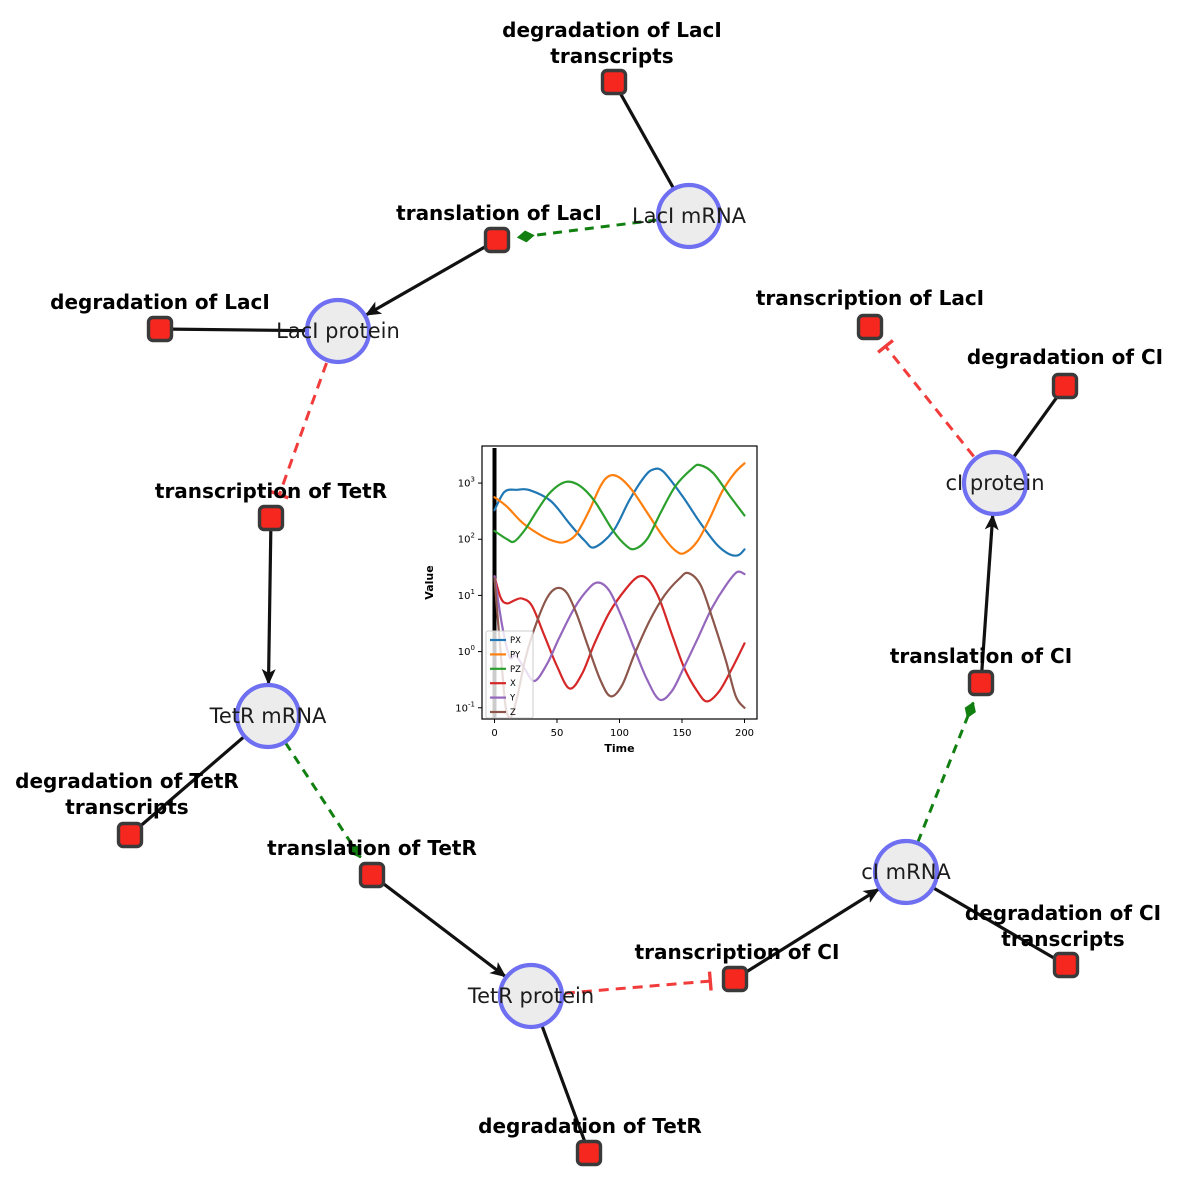 This screenshot has height=1200, width=1189. I want to click on legend-label-Y: Y, so click(512, 699).